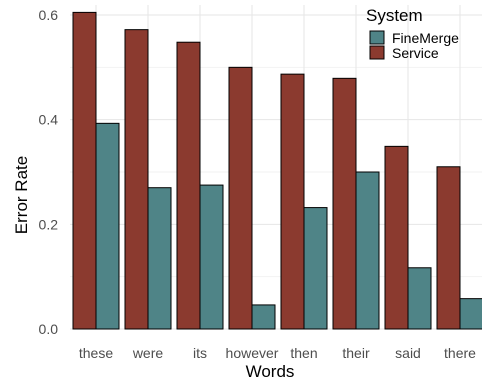  What do you see at coordinates (470, 314) in the screenshot?
I see `bar-finemerge-there` at bounding box center [470, 314].